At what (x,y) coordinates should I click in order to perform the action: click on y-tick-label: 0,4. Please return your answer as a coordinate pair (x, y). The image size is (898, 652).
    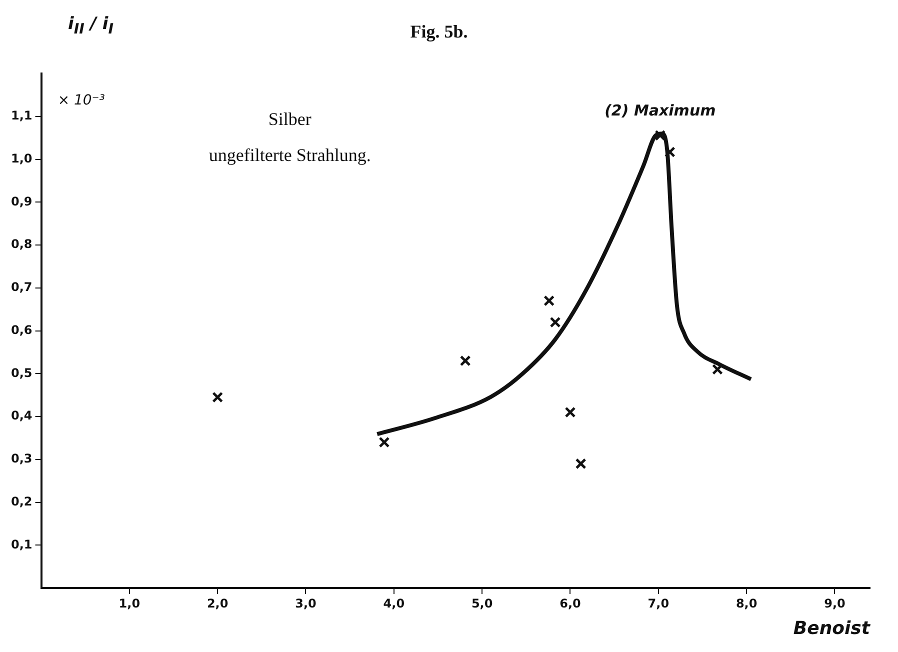
    Looking at the image, I should click on (21, 415).